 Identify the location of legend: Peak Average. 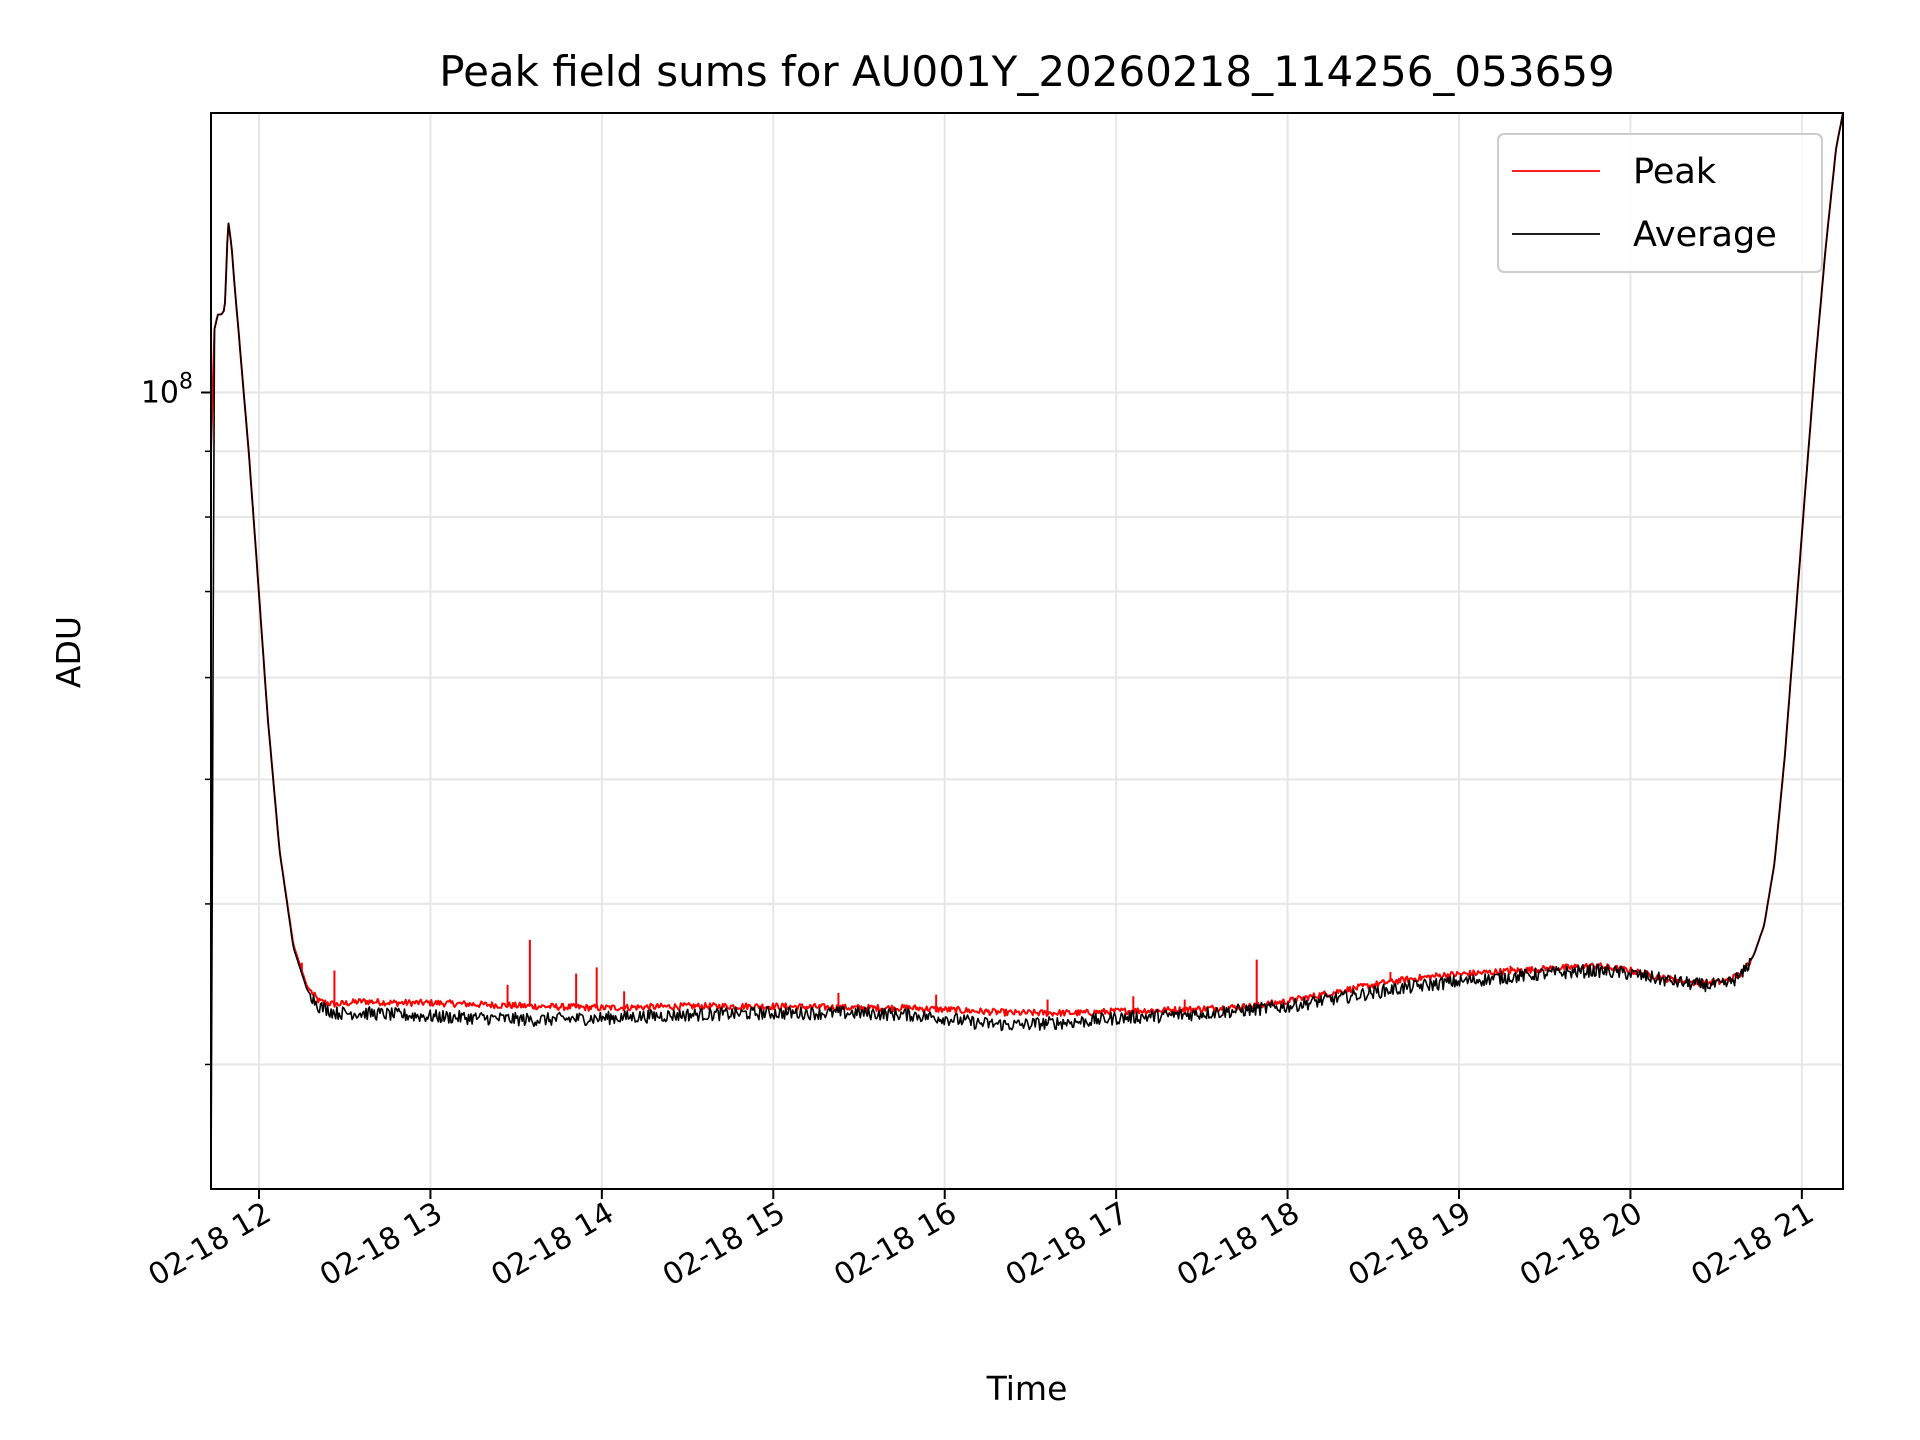
(1660, 203).